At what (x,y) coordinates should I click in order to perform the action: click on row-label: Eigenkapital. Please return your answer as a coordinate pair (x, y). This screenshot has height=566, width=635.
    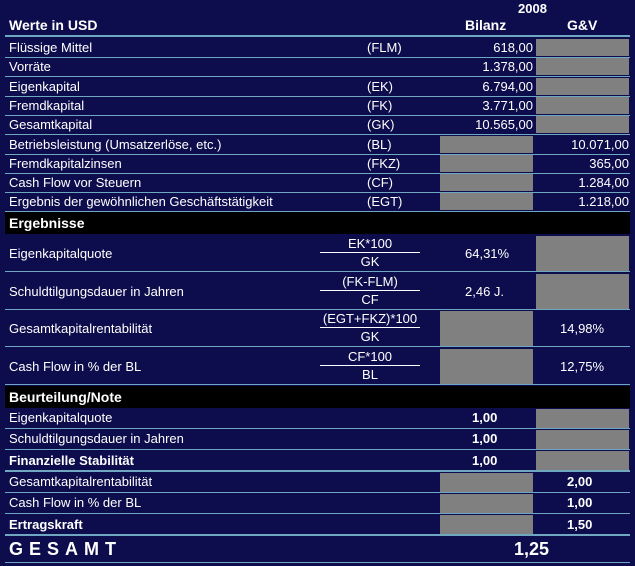
    Looking at the image, I should click on (44, 86).